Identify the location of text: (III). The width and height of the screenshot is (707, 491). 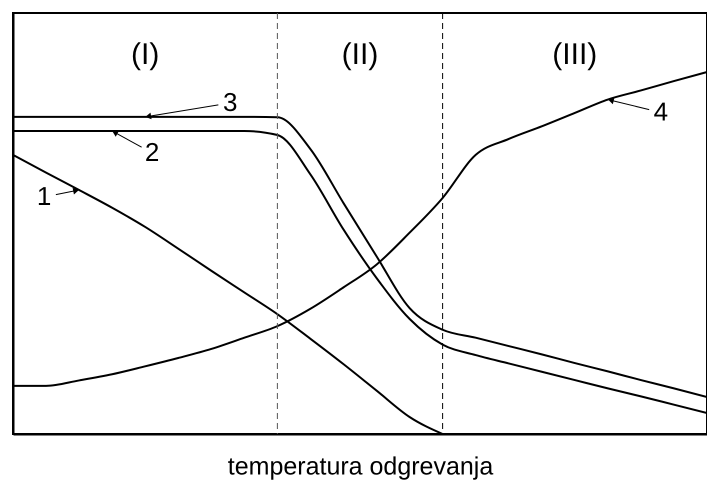
(575, 54).